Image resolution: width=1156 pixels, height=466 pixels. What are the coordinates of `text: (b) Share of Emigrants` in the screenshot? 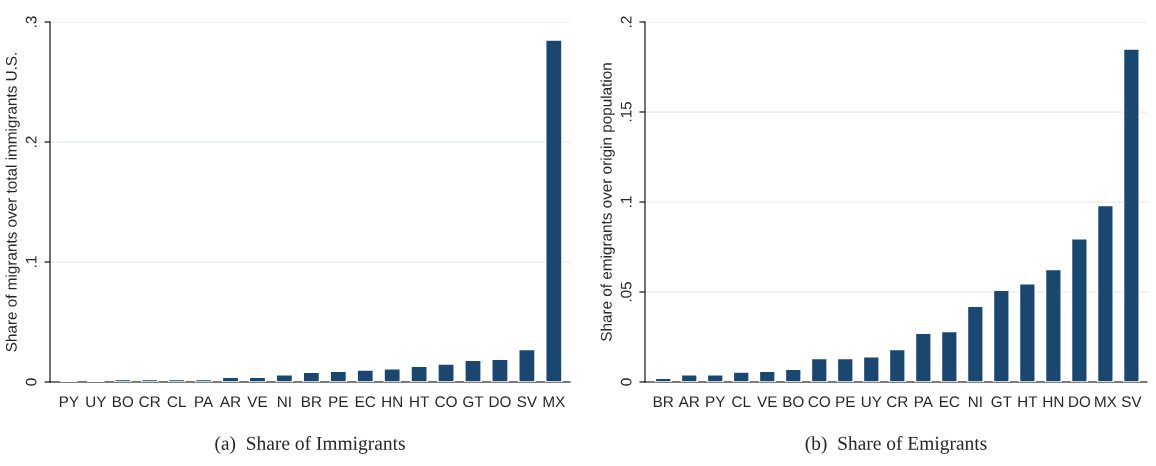 It's located at (896, 445).